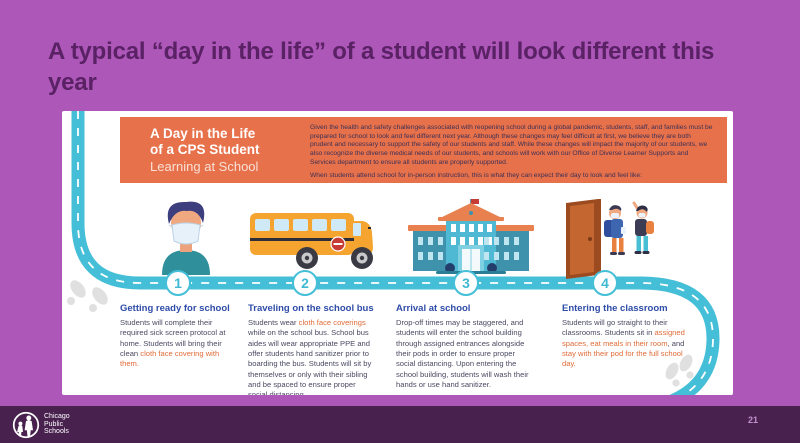 The height and width of the screenshot is (443, 800). Describe the element at coordinates (186, 238) in the screenshot. I see `masked-student-illustration` at that location.